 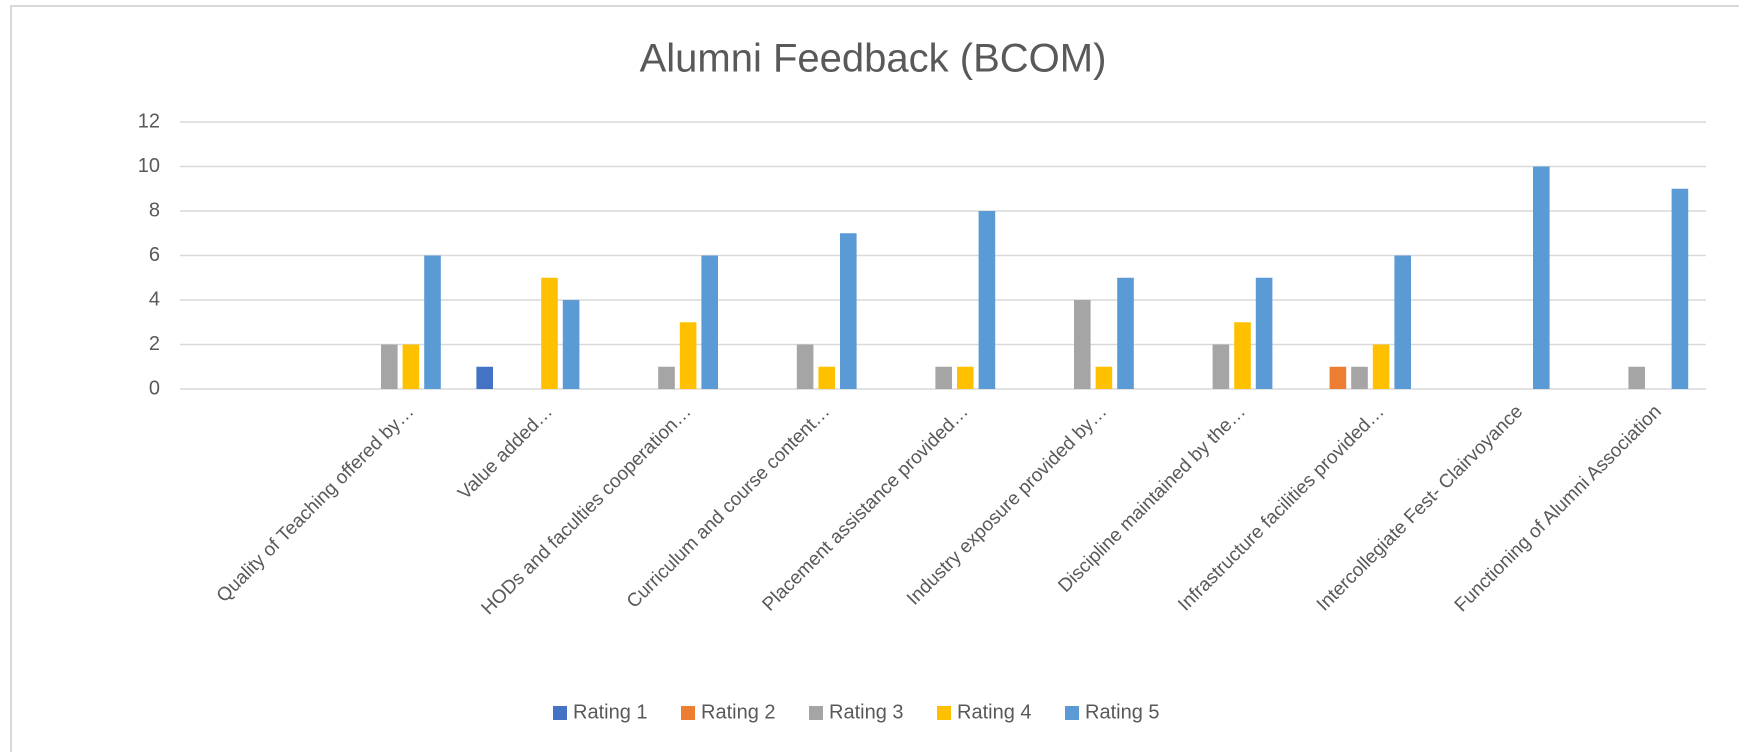 I want to click on legend-label: Rating 5, so click(x=1122, y=712).